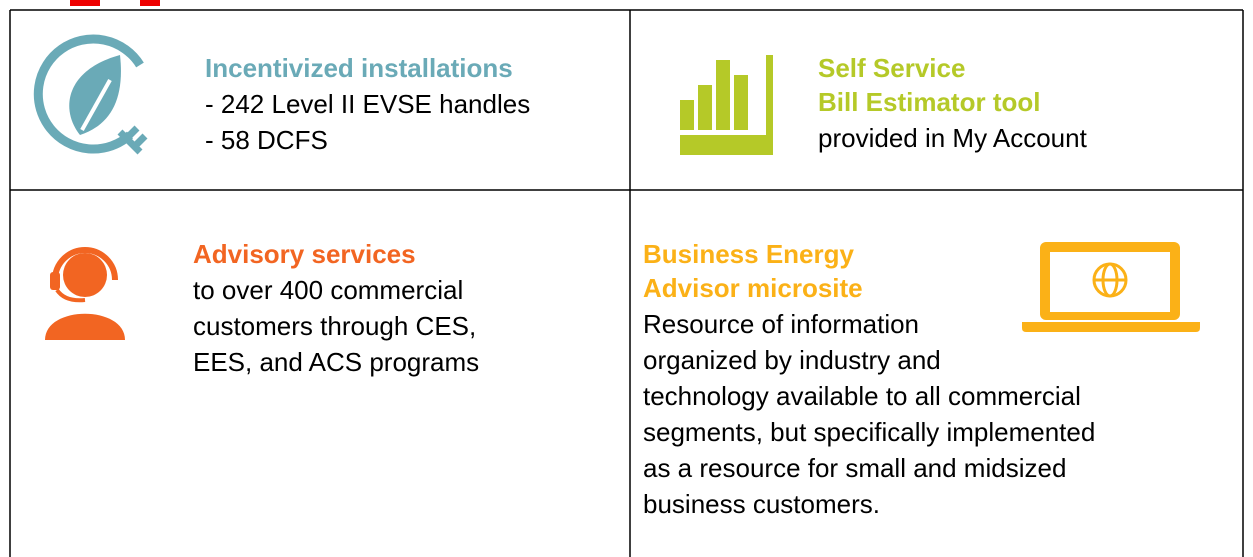 The width and height of the screenshot is (1253, 557). I want to click on leaf-plug-icon, so click(90, 94).